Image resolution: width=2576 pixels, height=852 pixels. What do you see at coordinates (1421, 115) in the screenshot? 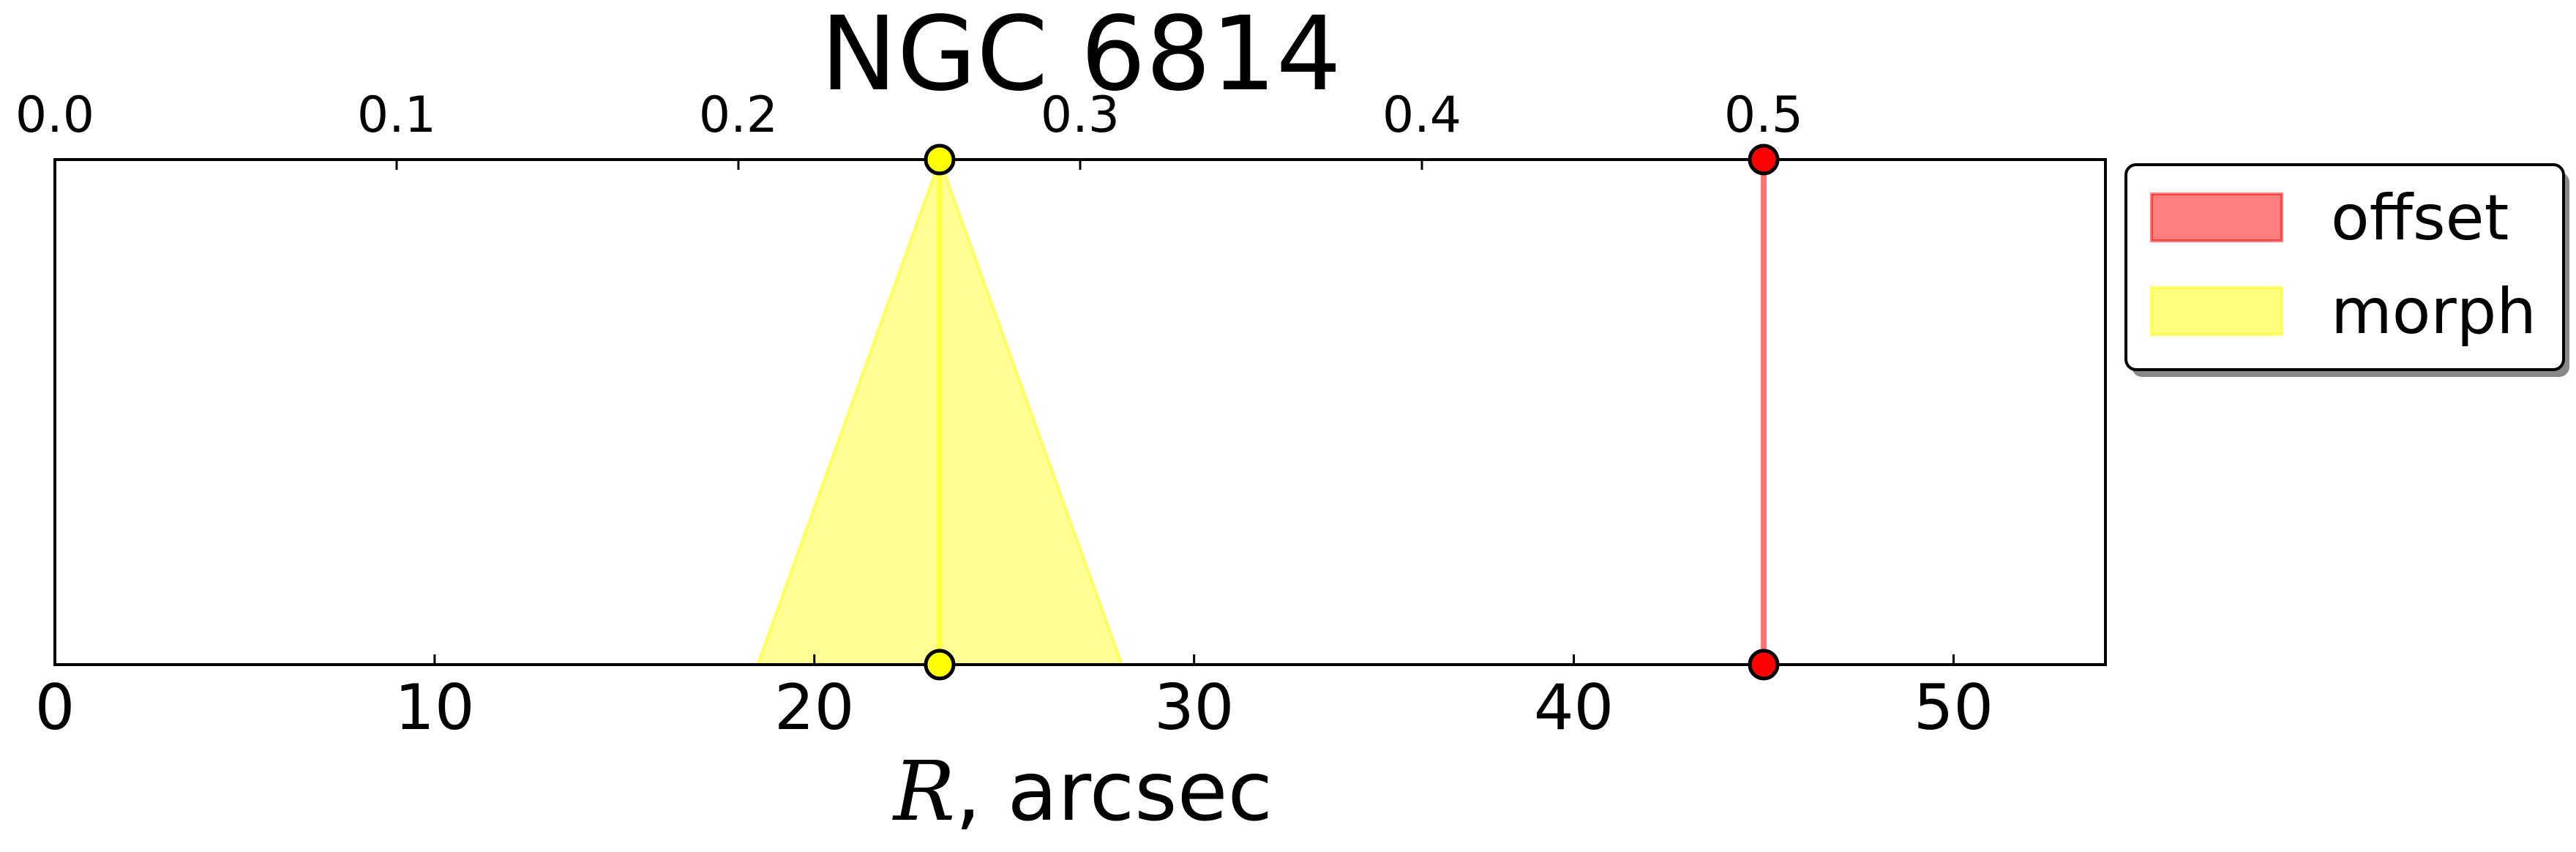
I see `top-tick-label: 0.4` at bounding box center [1421, 115].